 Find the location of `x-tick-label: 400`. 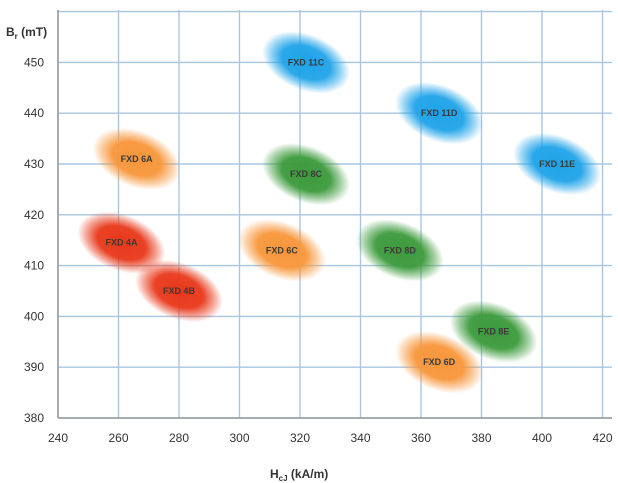

x-tick-label: 400 is located at coordinates (542, 438).